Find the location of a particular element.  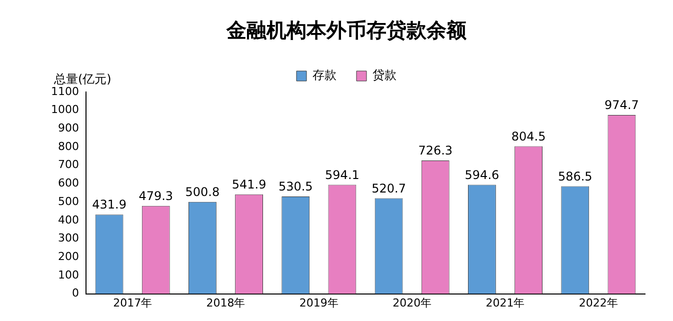

y-tick-label: 800 is located at coordinates (68, 146).